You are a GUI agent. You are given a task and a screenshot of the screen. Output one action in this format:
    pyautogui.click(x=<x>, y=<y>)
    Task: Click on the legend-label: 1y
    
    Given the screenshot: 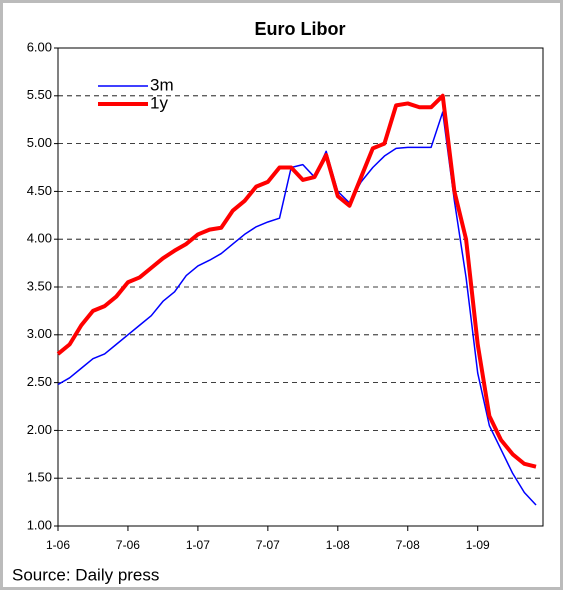 What is the action you would take?
    pyautogui.click(x=159, y=102)
    